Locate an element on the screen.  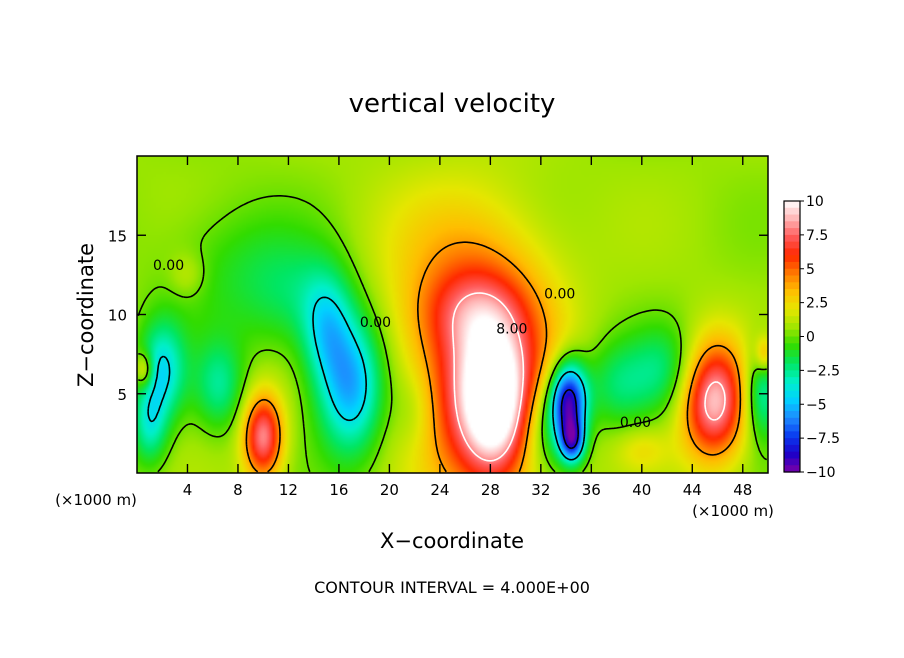
colorbar-tick-label: −7.5 is located at coordinates (823, 439).